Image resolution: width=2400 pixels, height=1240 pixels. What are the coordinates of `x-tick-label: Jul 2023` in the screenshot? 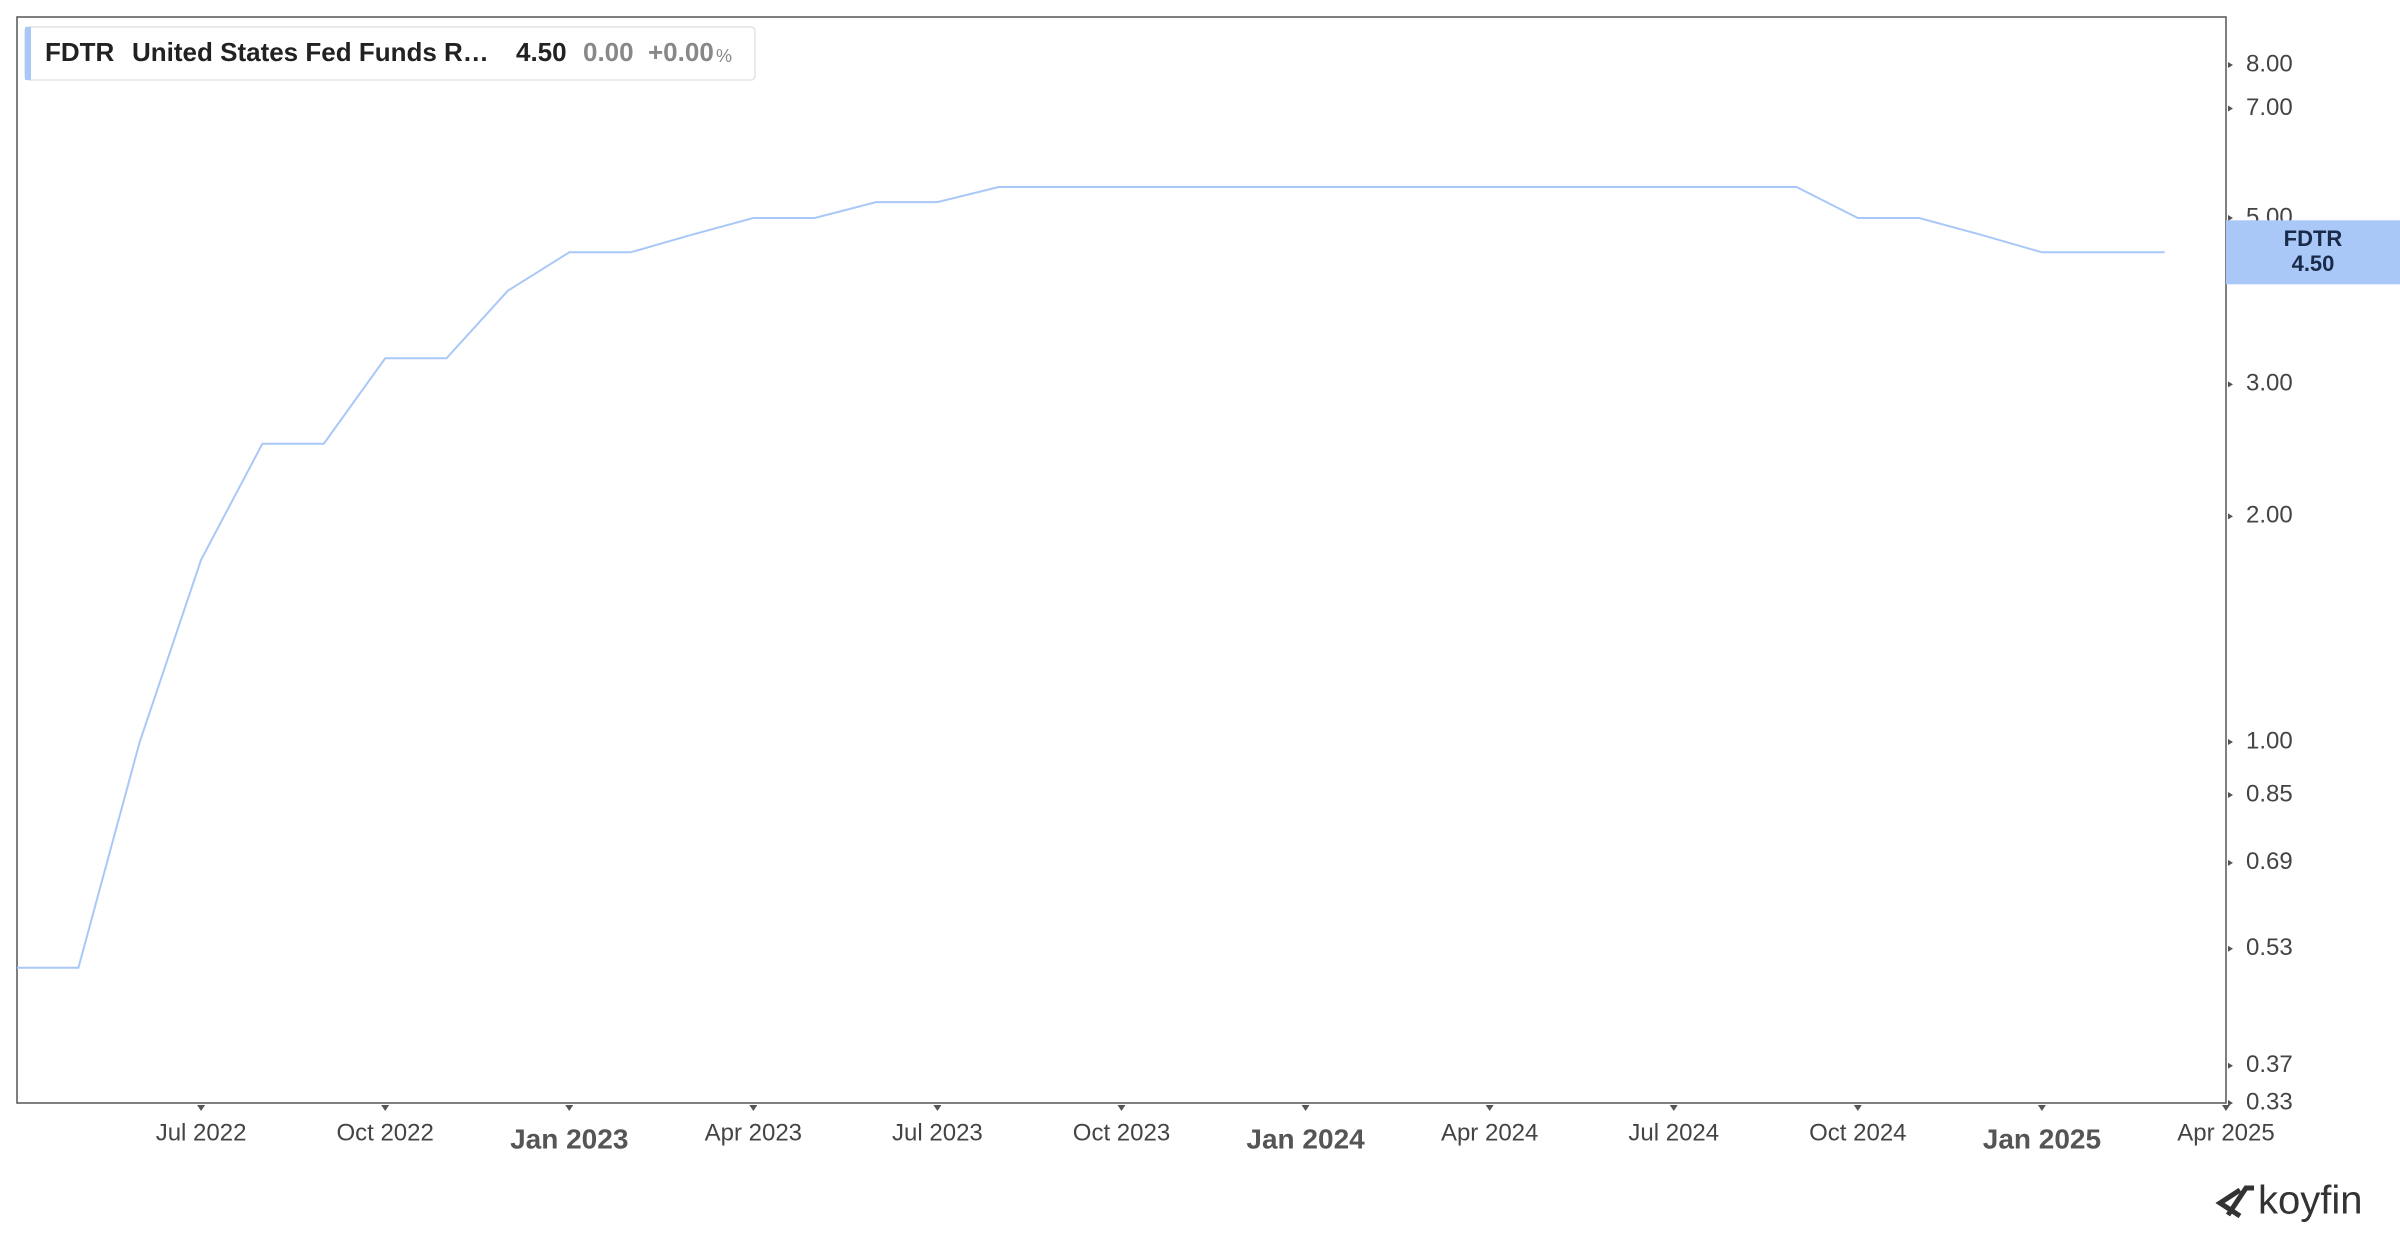 It's located at (937, 1132).